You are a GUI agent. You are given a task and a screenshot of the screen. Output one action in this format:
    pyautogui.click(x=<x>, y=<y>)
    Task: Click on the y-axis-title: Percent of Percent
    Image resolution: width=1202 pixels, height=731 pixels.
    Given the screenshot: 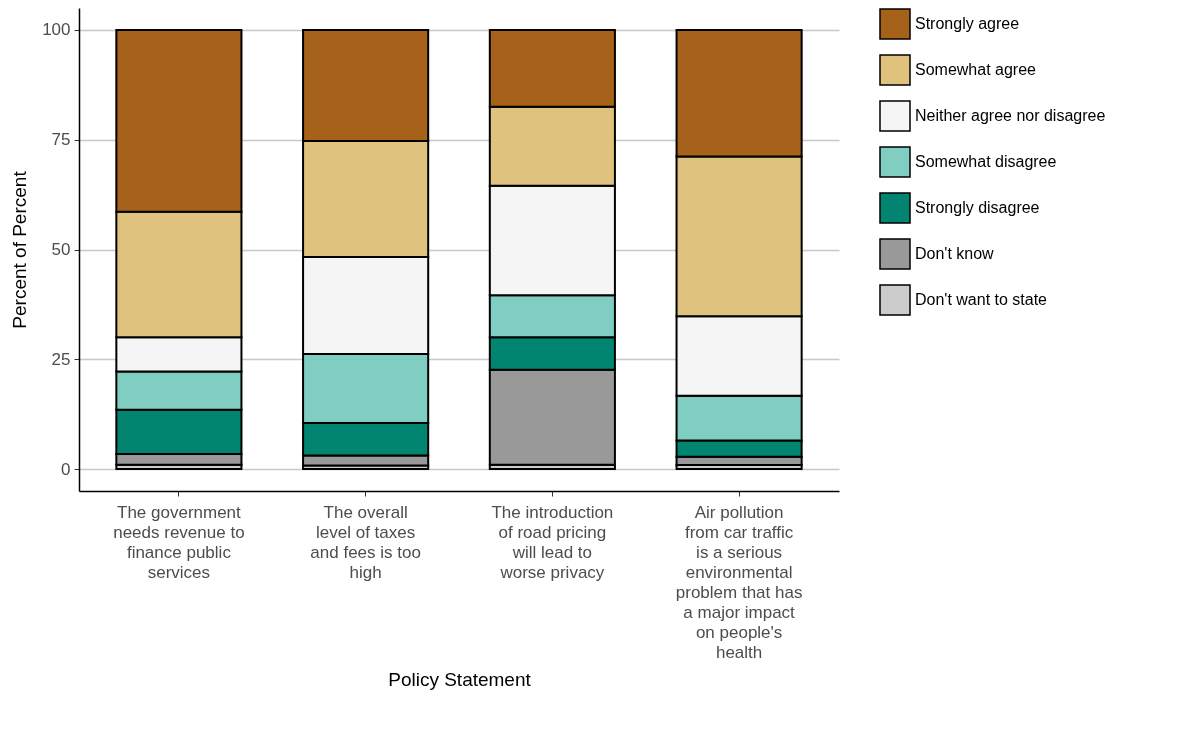 What is the action you would take?
    pyautogui.click(x=20, y=249)
    